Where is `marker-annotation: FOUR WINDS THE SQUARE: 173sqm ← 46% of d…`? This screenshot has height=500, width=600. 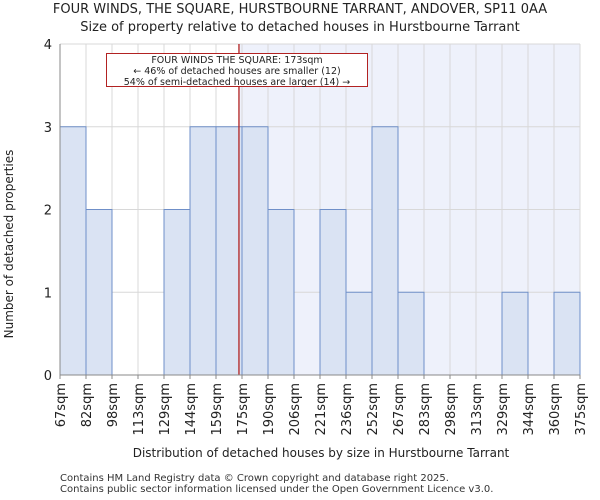
marker-annotation: FOUR WINDS THE SQUARE: 173sqm ← 46% of d… is located at coordinates (237, 70).